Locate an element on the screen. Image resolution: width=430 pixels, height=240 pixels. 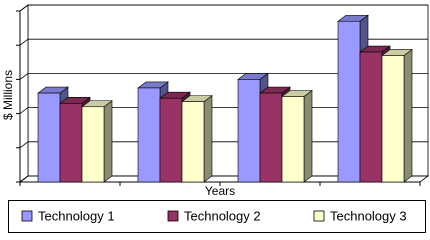
legend-box is located at coordinates (217, 216).